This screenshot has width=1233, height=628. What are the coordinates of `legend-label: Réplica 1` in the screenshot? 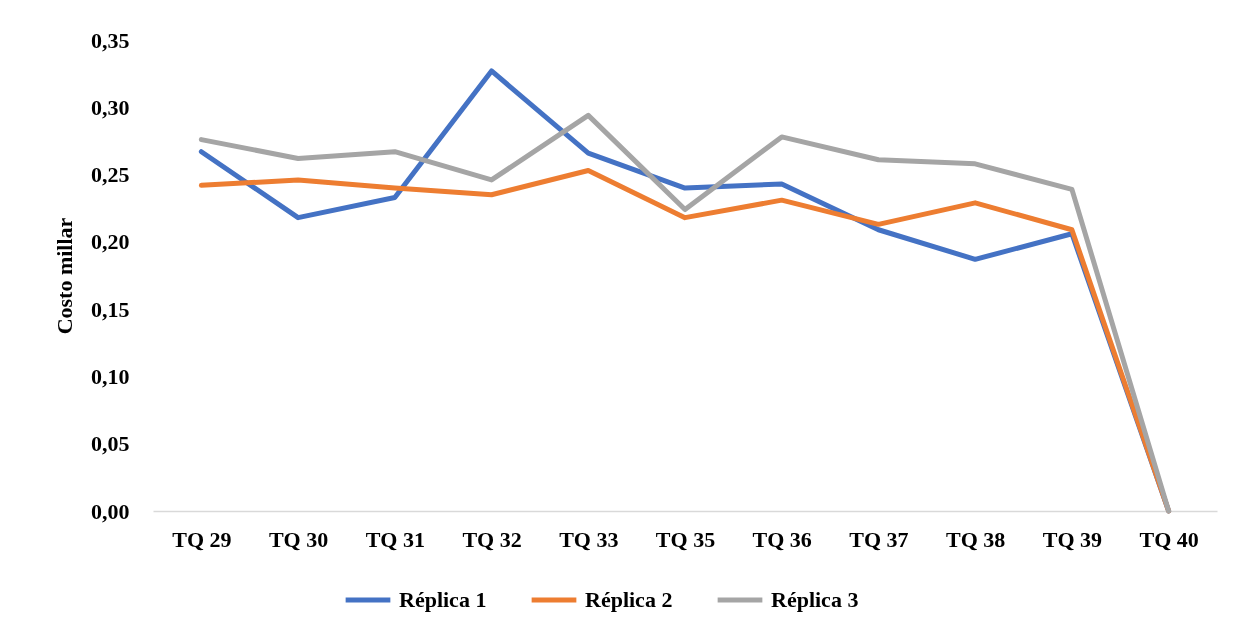 It's located at (443, 599).